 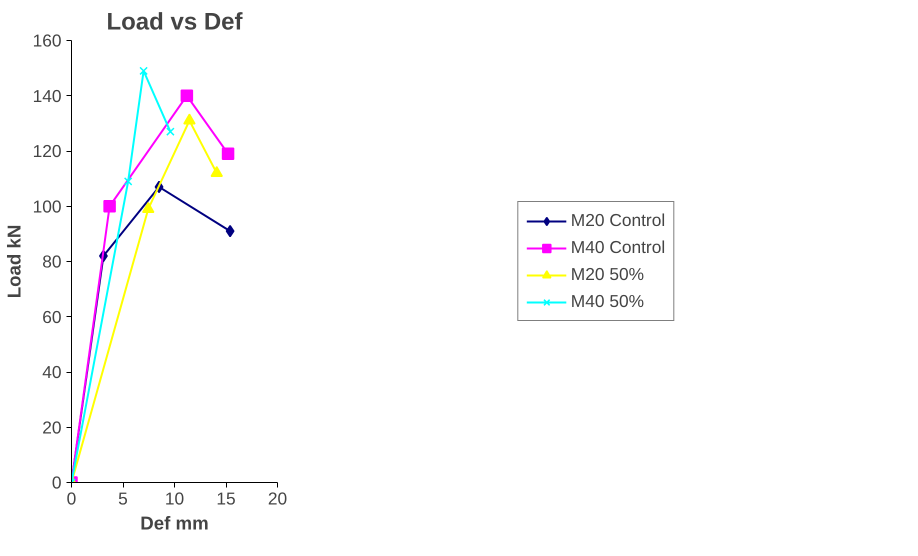 What do you see at coordinates (174, 523) in the screenshot?
I see `x-axis-title: Def mm` at bounding box center [174, 523].